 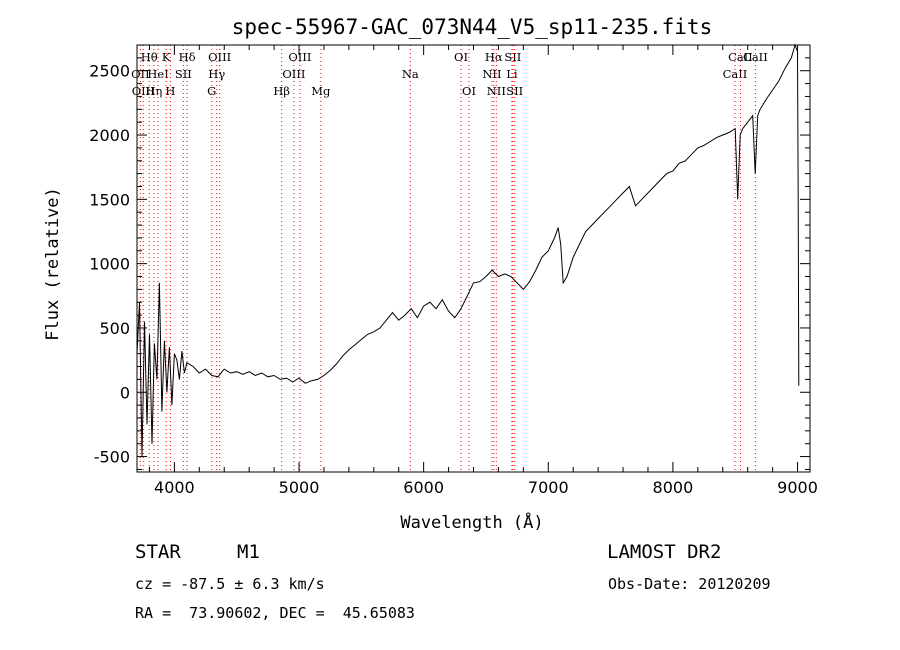 What do you see at coordinates (219, 57) in the screenshot?
I see `line-label-11: OIII` at bounding box center [219, 57].